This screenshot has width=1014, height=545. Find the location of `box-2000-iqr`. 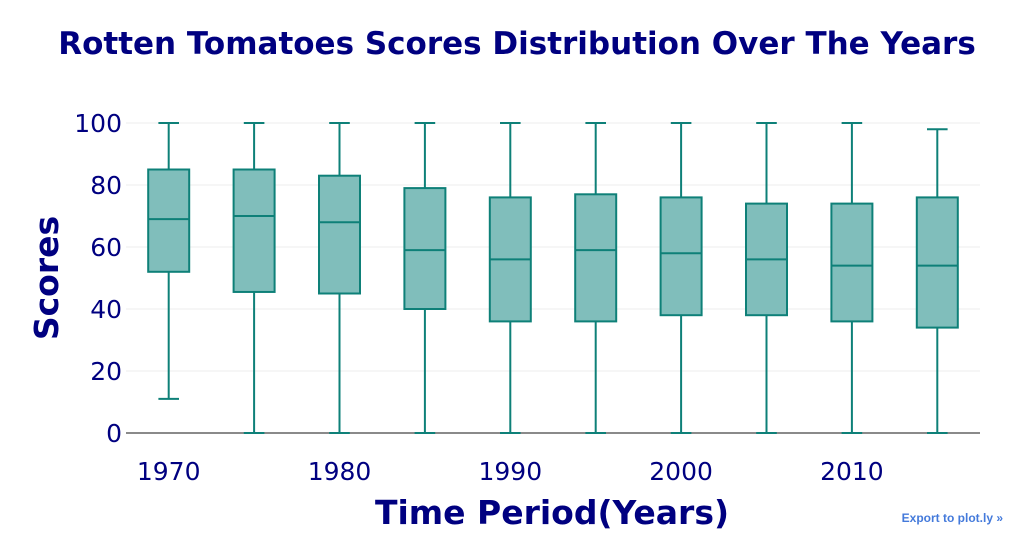

box-2000-iqr is located at coordinates (681, 256).